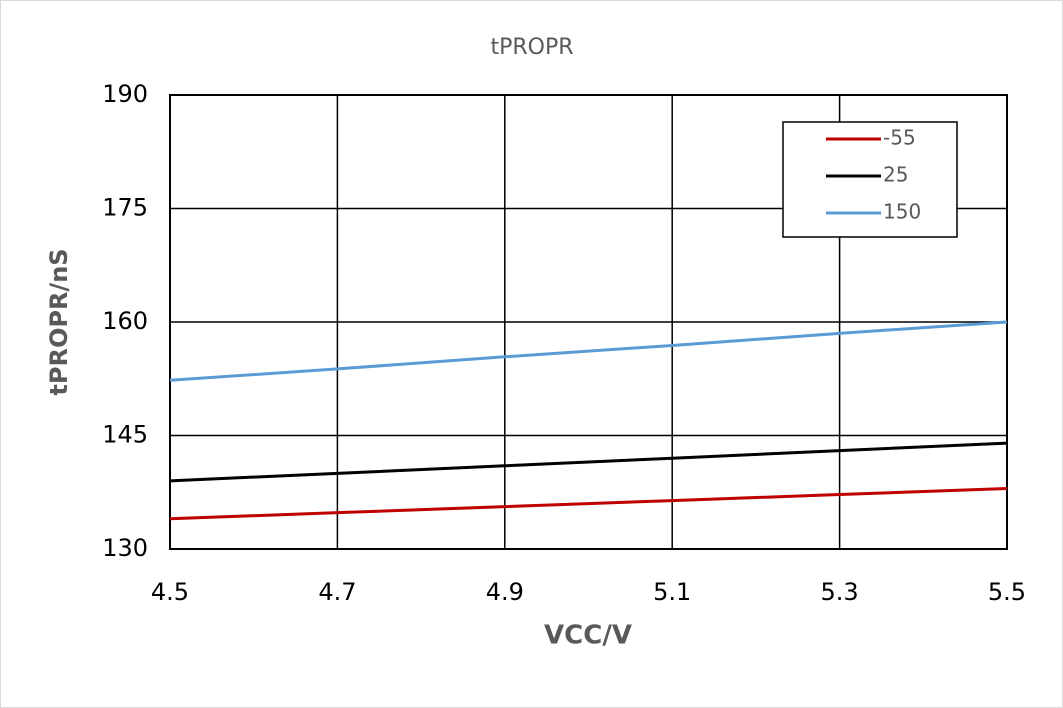 The height and width of the screenshot is (708, 1063). I want to click on y-tick-label: 145, so click(125, 435).